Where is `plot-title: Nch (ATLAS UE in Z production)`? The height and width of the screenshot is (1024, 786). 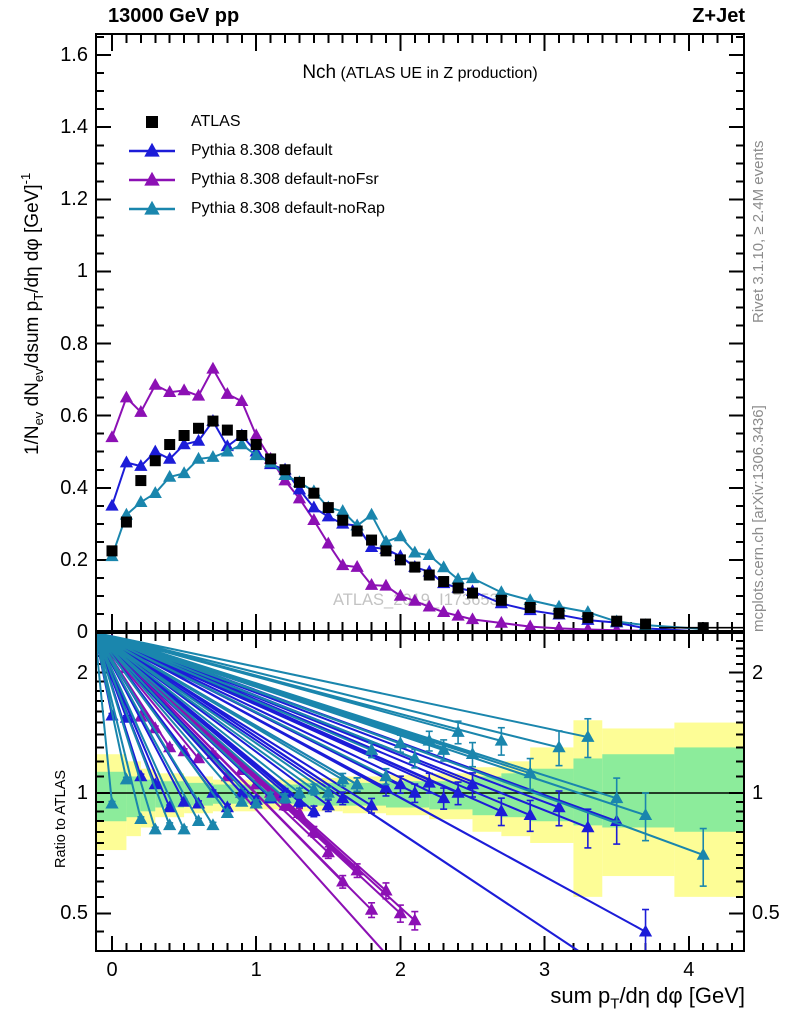
plot-title: Nch (ATLAS UE in Z production) is located at coordinates (420, 73).